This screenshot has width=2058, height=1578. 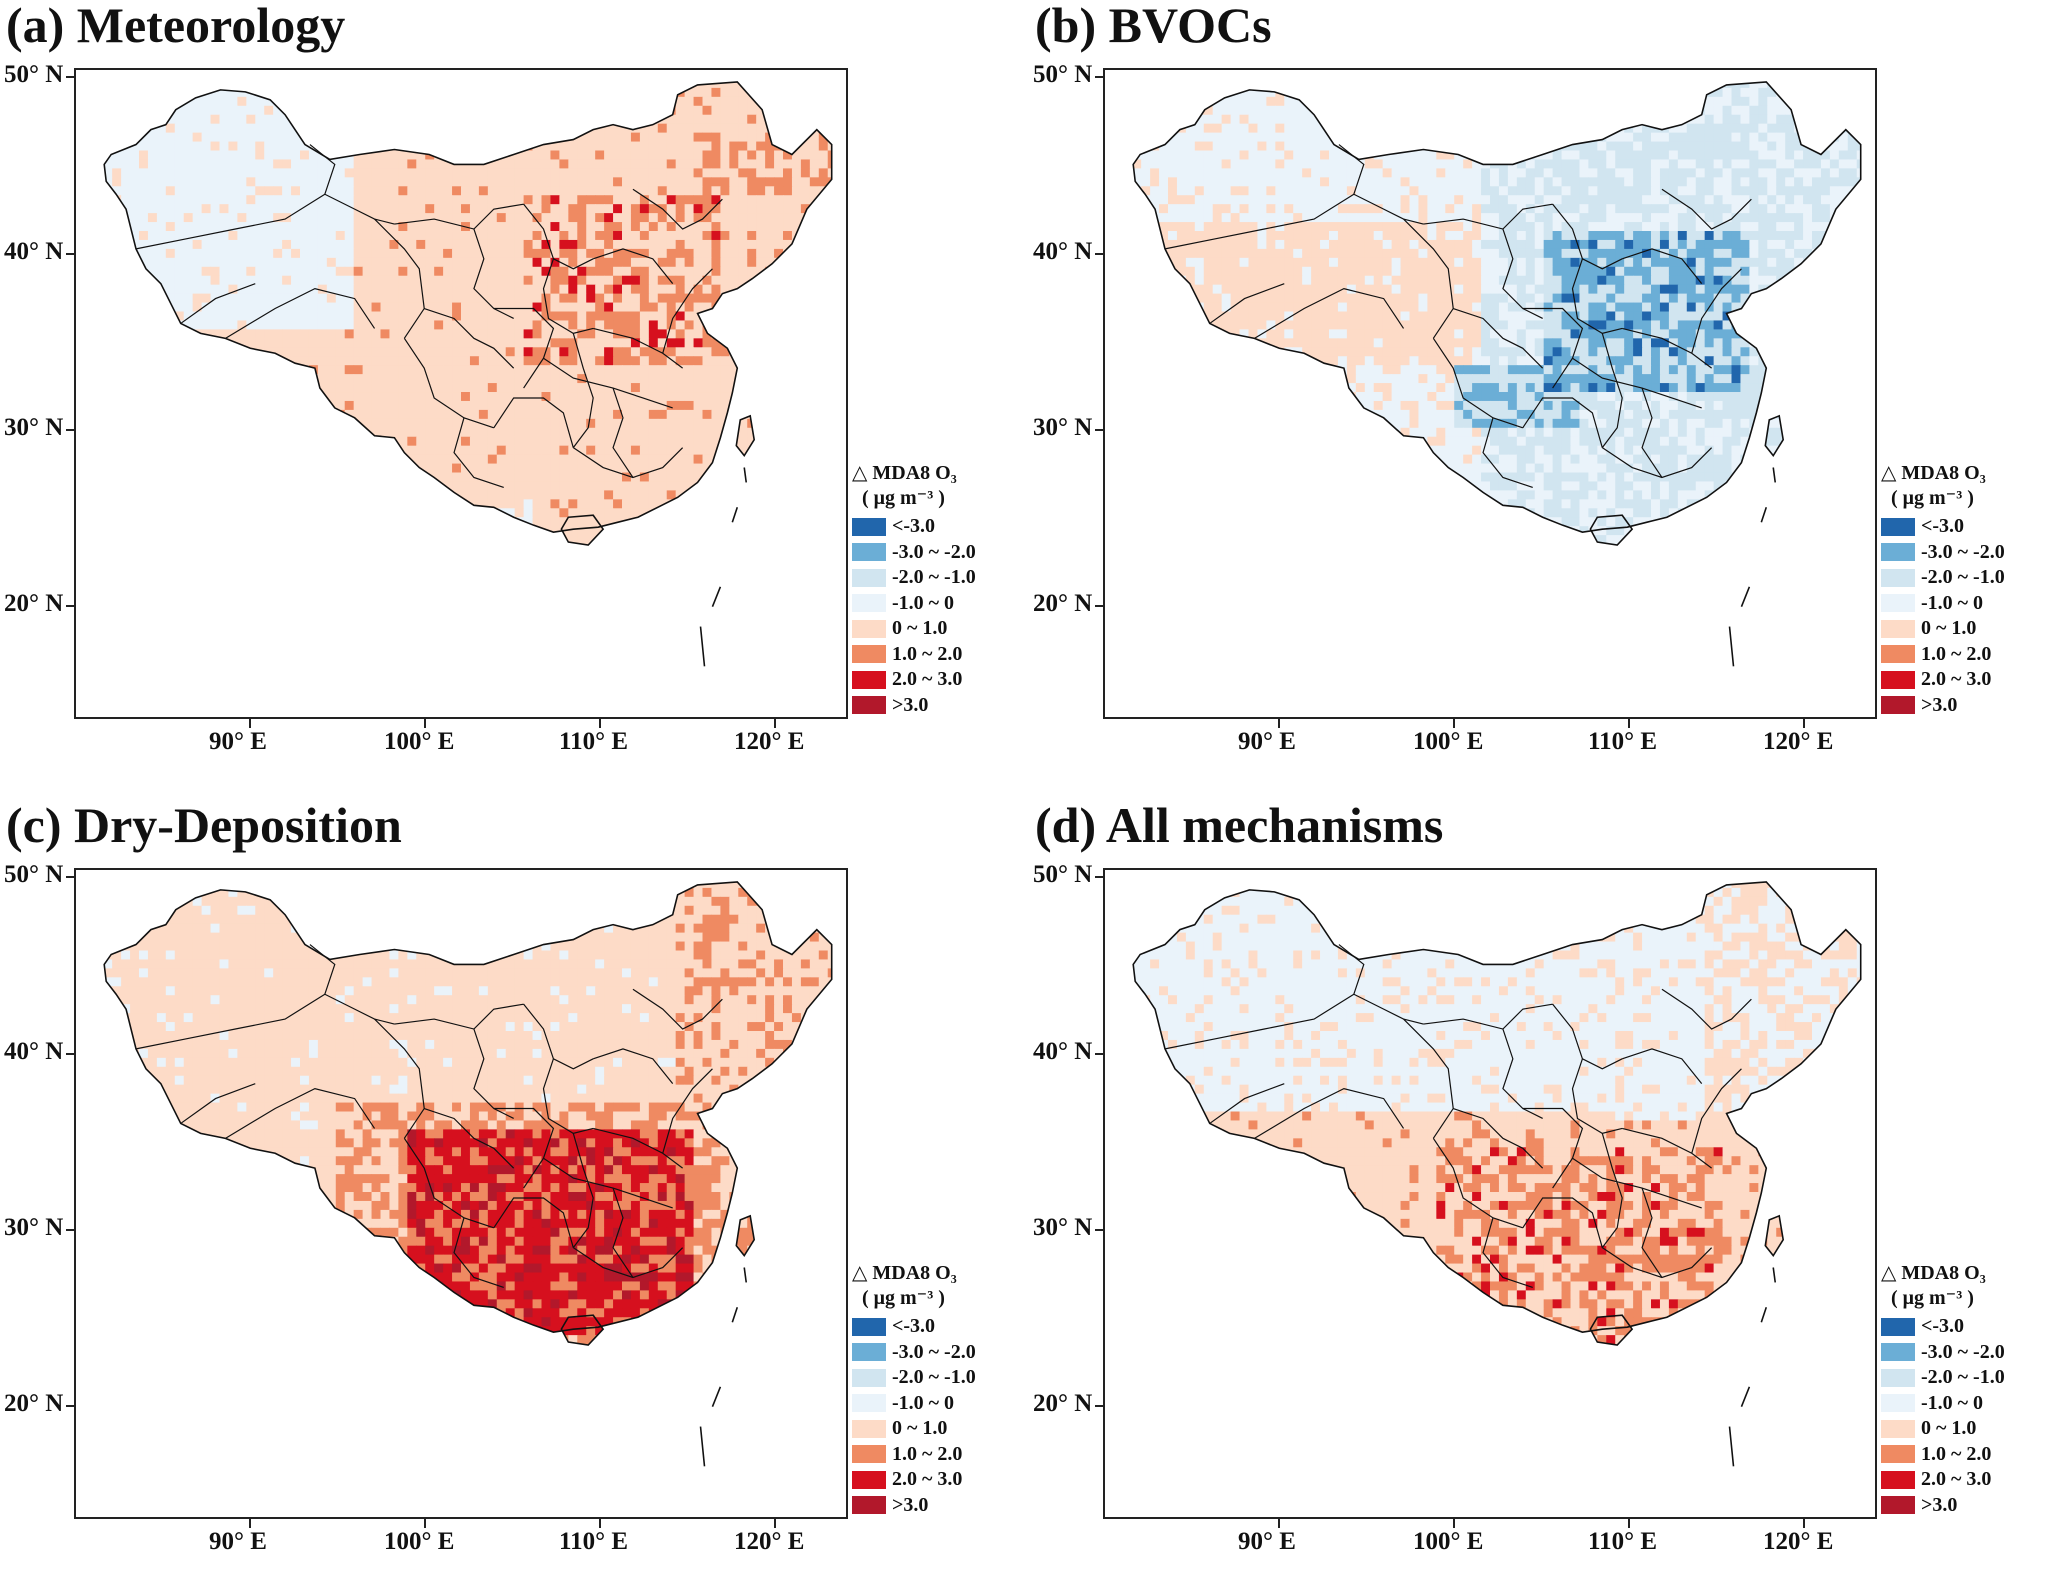 I want to click on legend-label: >3.0, so click(x=910, y=705).